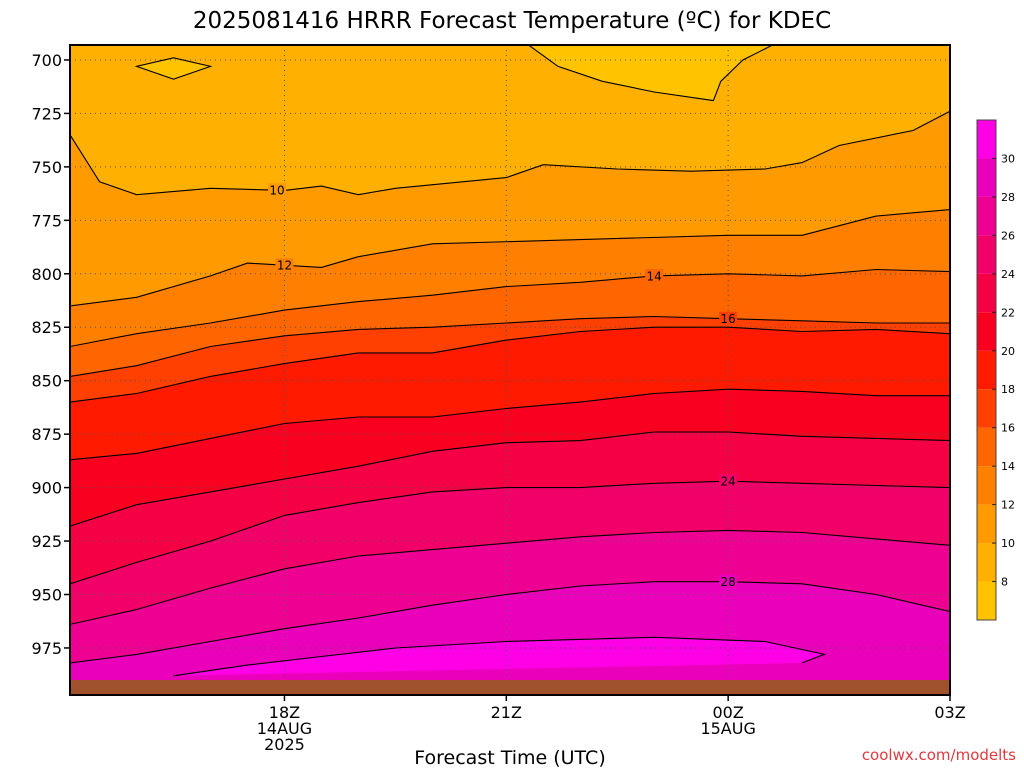  What do you see at coordinates (1004, 582) in the screenshot?
I see `colorbar-label-8: 8` at bounding box center [1004, 582].